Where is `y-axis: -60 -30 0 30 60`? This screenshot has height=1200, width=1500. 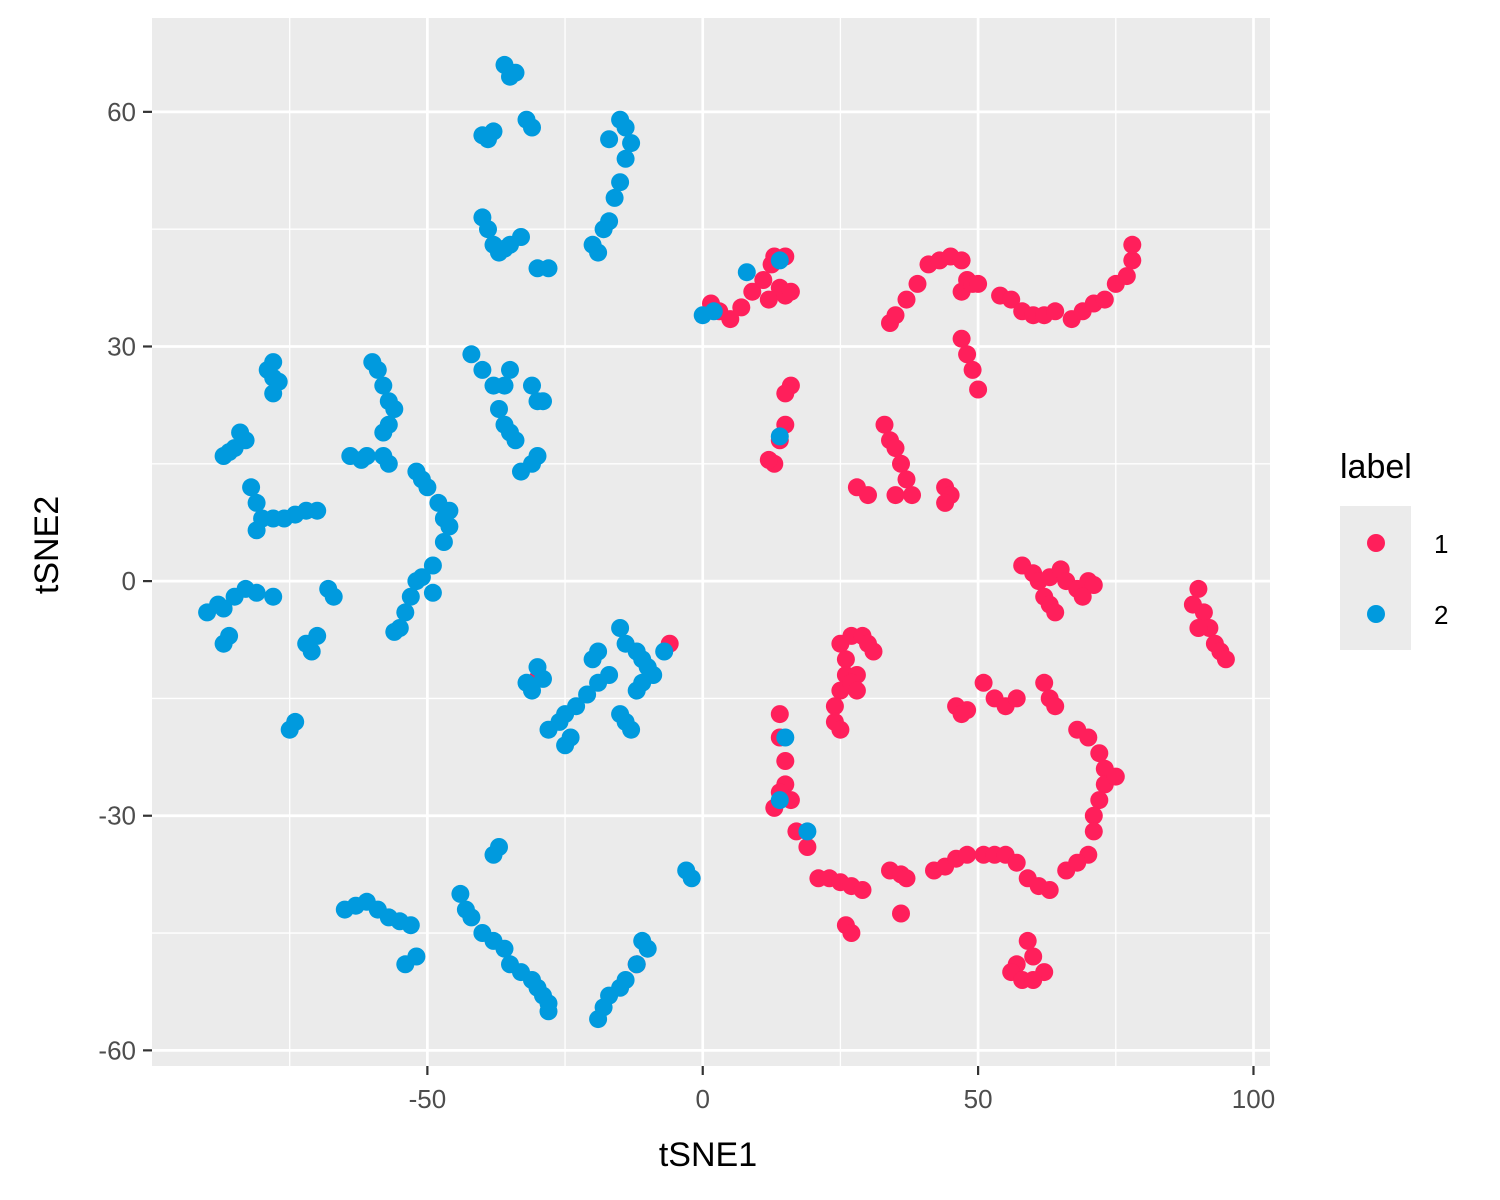
y-axis: -60 -30 0 30 60 is located at coordinates (125, 581).